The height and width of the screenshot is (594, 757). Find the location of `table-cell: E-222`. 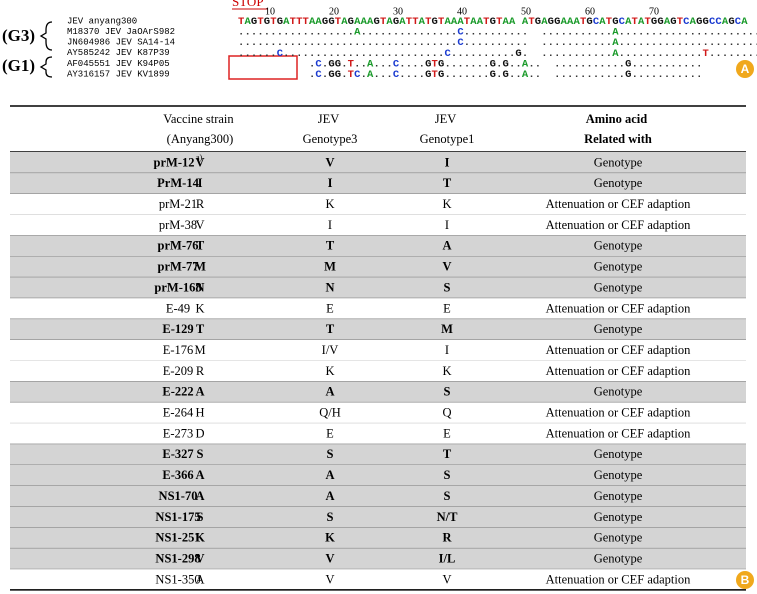

table-cell: E-222 is located at coordinates (177, 392).